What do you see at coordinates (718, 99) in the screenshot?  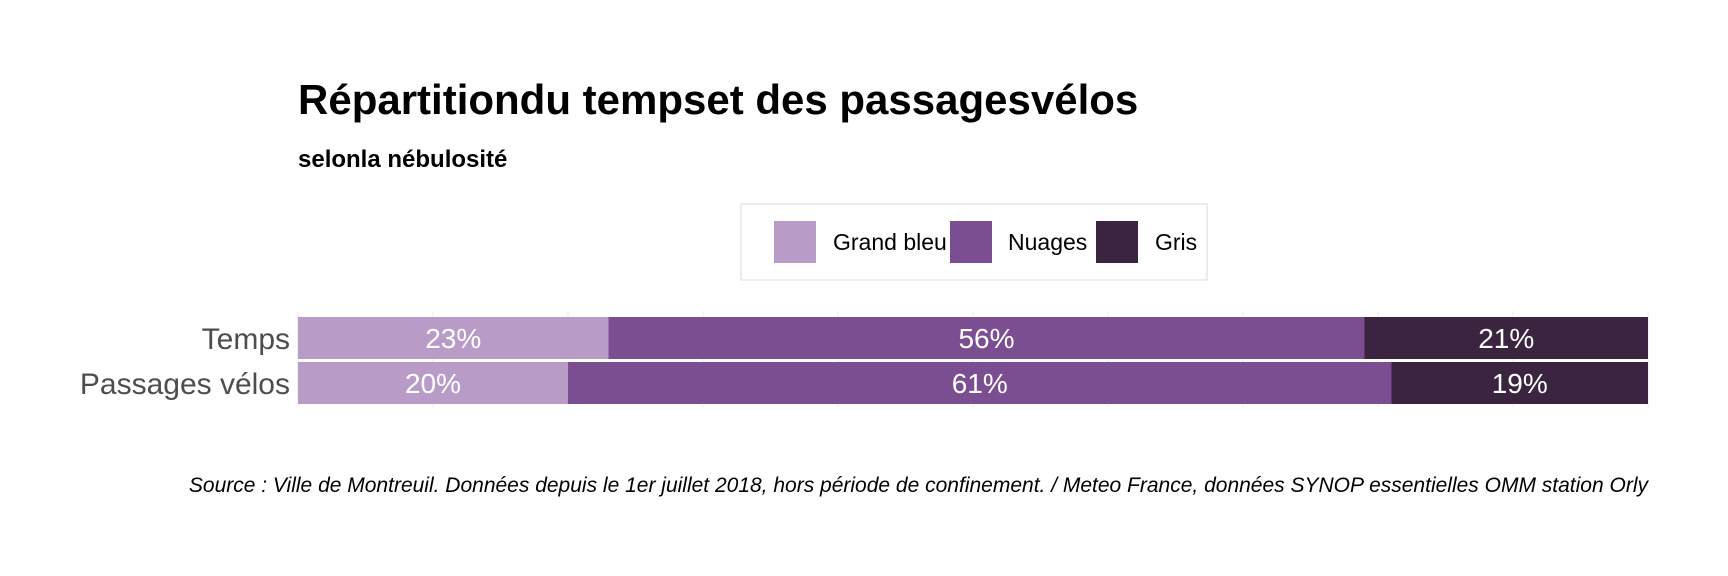 I see `chart-title: Répartitiondu tempset des passagesvélos` at bounding box center [718, 99].